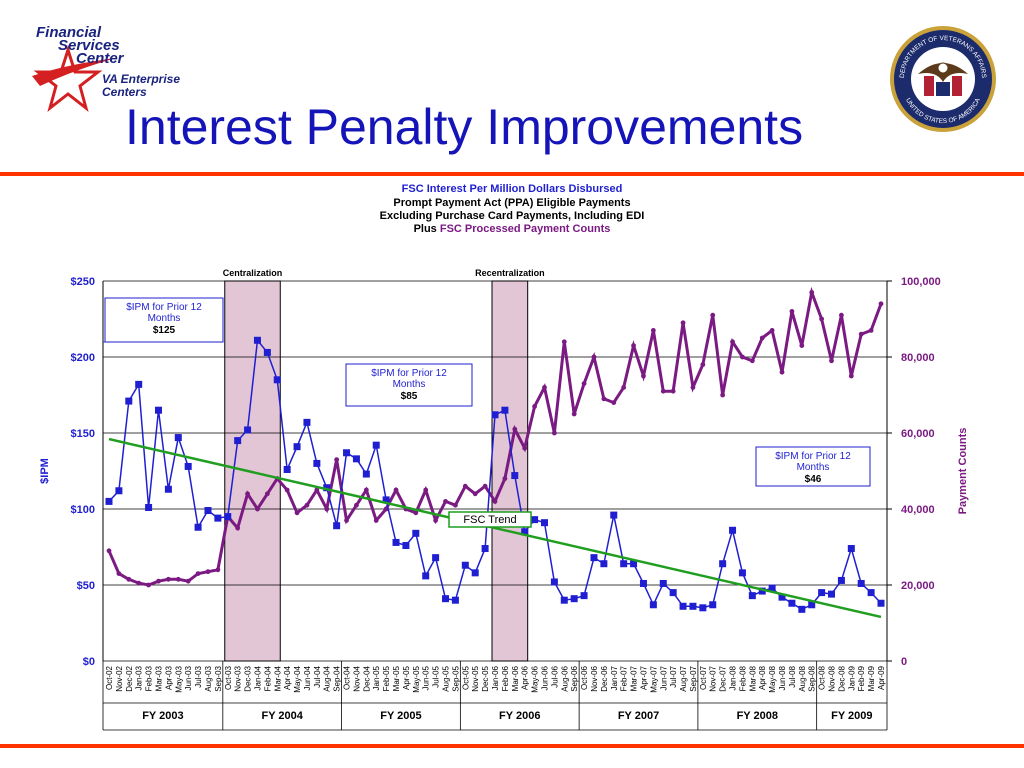 This screenshot has width=1024, height=768. Describe the element at coordinates (535, 678) in the screenshot. I see `x-tick-label: May-06` at that location.